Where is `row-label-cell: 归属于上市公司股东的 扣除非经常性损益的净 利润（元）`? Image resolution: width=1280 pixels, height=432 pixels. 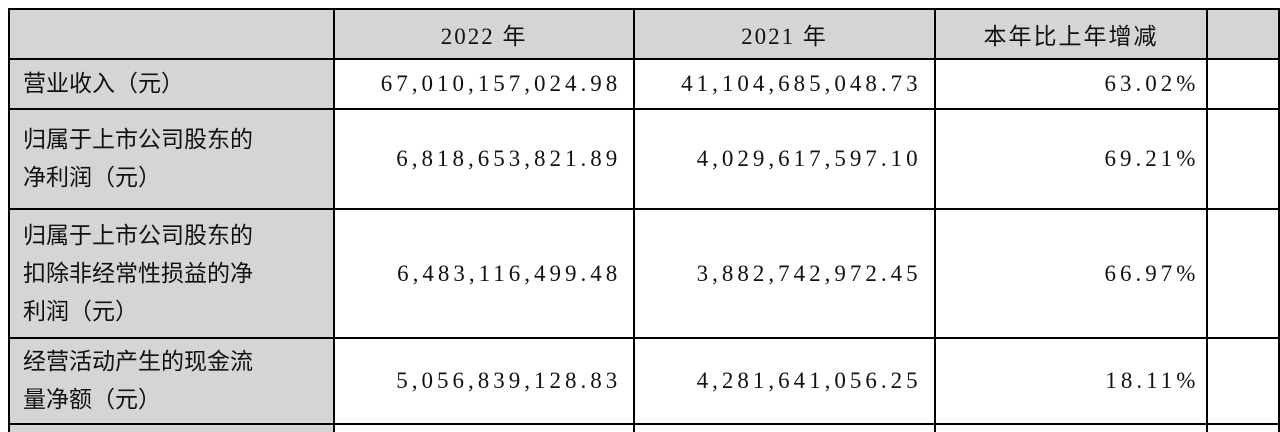
row-label-cell: 归属于上市公司股东的 扣除非经常性损益的净 利润（元） is located at coordinates (171, 273).